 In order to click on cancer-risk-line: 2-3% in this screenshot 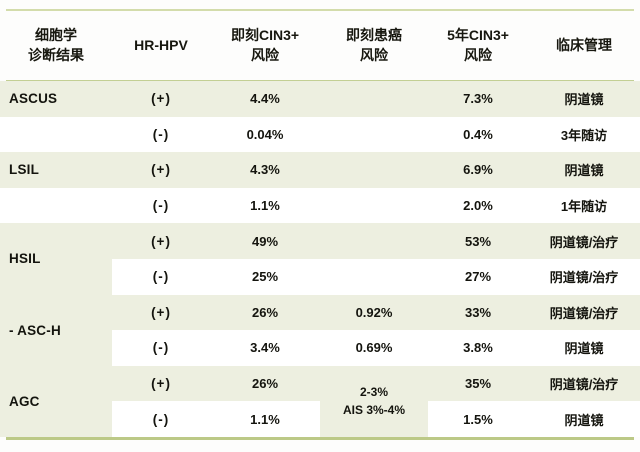, I will do `click(373, 391)`.